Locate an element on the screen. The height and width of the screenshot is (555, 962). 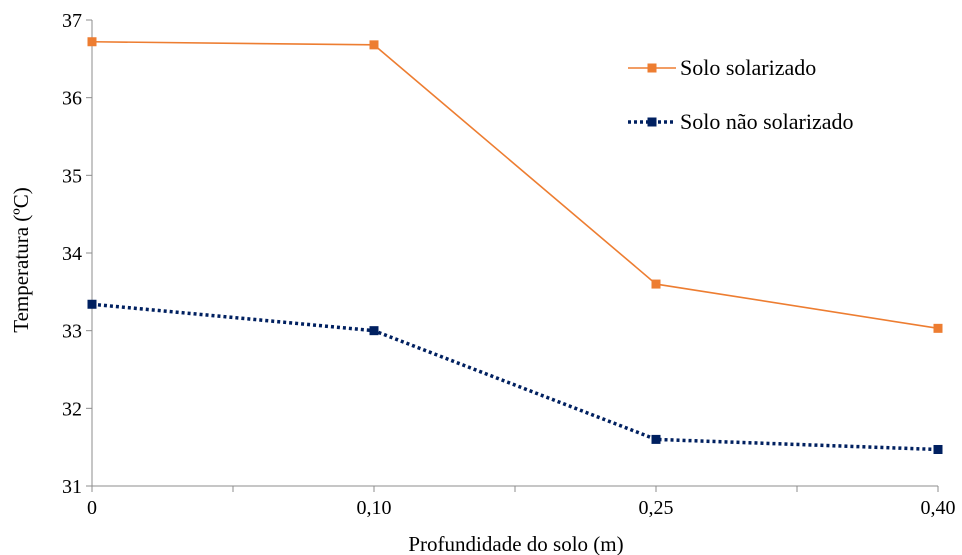
y-axis-title: Temperatura (ºC) is located at coordinates (21, 260).